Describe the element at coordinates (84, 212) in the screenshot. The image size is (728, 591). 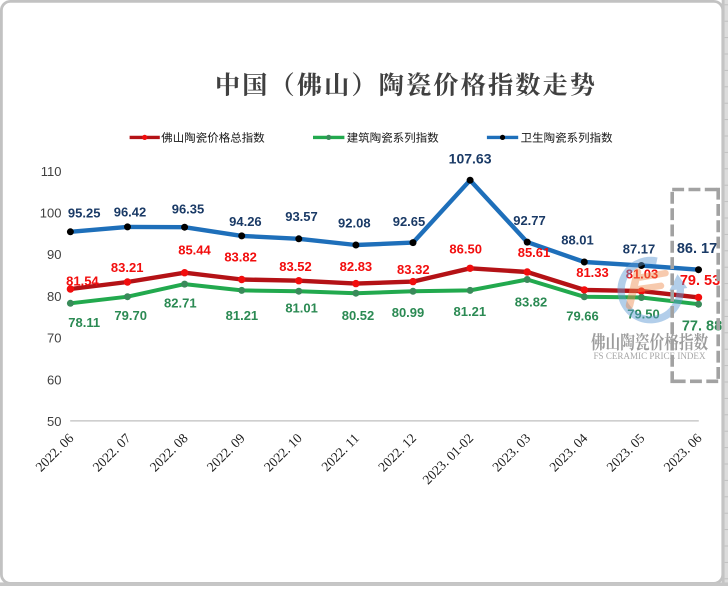
I see `svg-text: 95.25` at that location.